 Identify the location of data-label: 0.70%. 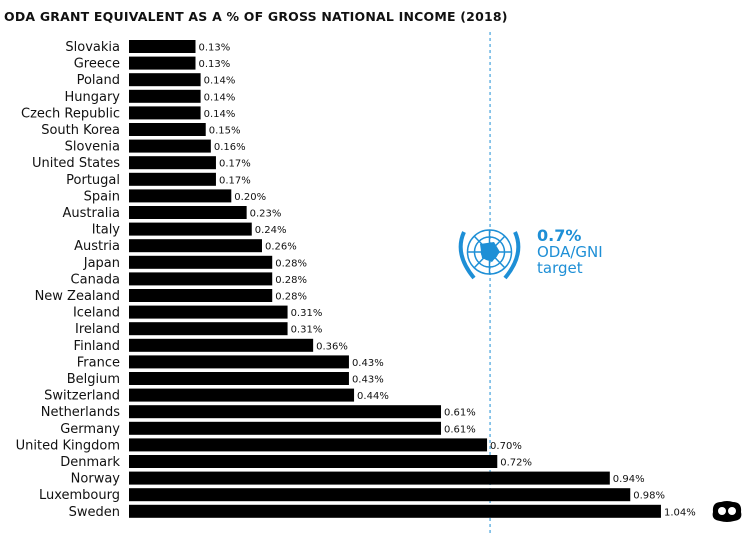
(506, 446).